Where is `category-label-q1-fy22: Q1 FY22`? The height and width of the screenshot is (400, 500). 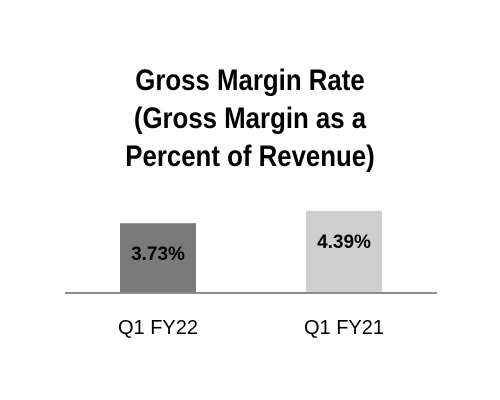
category-label-q1-fy22: Q1 FY22 is located at coordinates (158, 328).